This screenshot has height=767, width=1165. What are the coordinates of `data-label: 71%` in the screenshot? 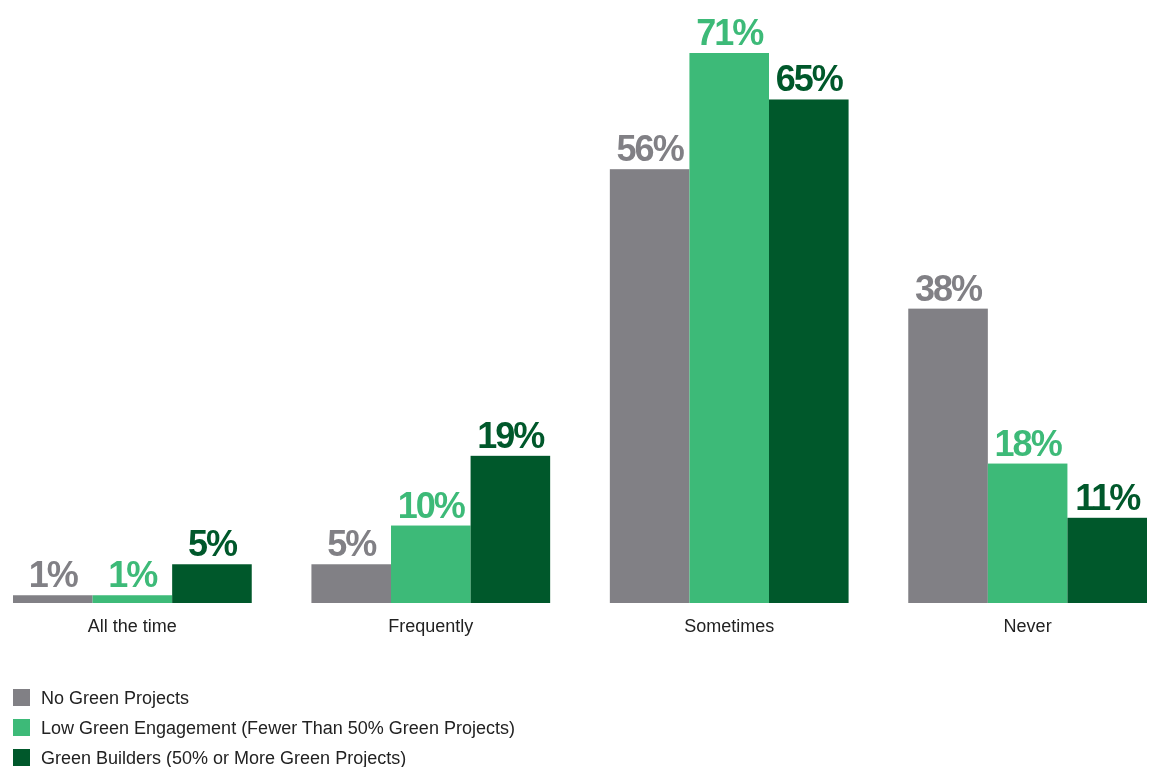 It's located at (730, 32).